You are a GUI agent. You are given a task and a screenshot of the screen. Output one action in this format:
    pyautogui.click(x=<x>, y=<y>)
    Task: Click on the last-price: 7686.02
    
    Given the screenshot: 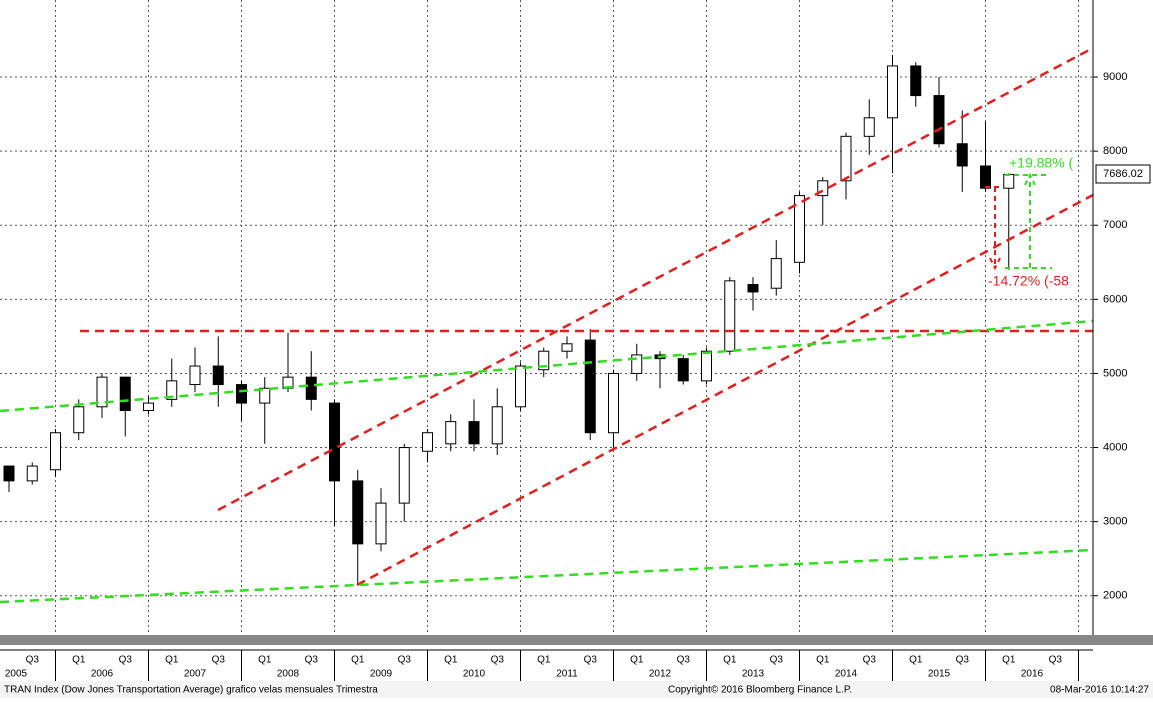 What is the action you would take?
    pyautogui.click(x=1123, y=174)
    